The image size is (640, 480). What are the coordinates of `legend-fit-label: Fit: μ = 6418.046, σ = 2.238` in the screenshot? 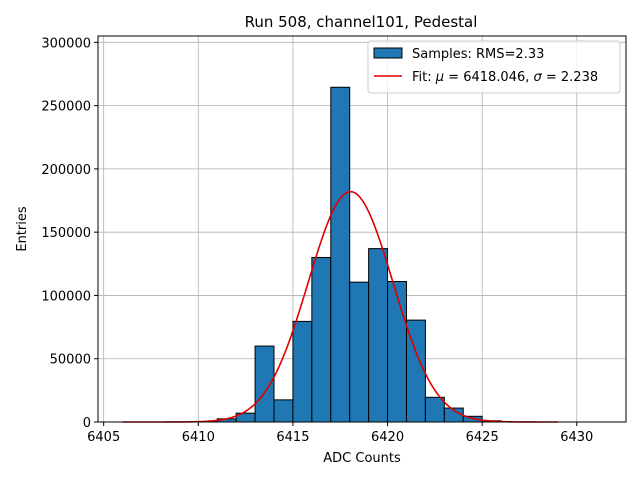 It's located at (505, 77).